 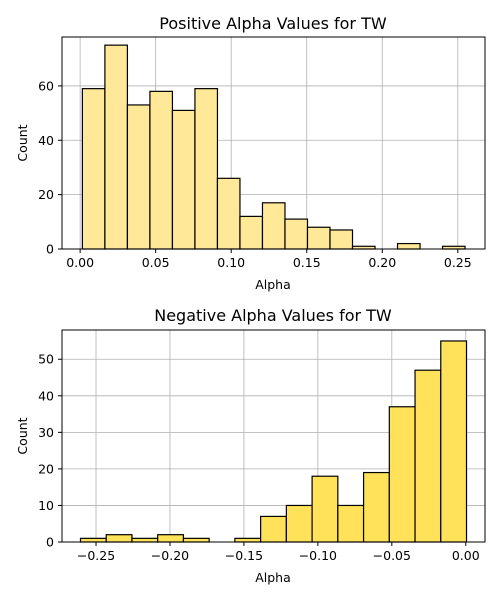 What do you see at coordinates (244, 555) in the screenshot?
I see `bottom-x-tick-label: −0.15` at bounding box center [244, 555].